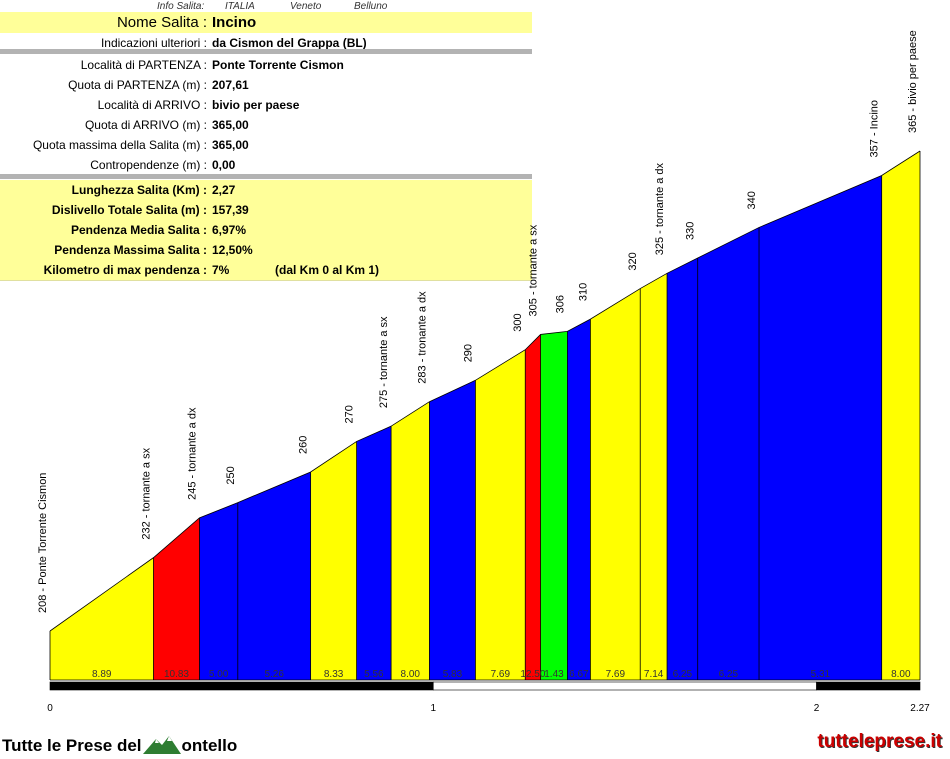 Image resolution: width=950 pixels, height=759 pixels. What do you see at coordinates (579, 674) in the screenshot?
I see `gradient-label: 6.67` at bounding box center [579, 674].